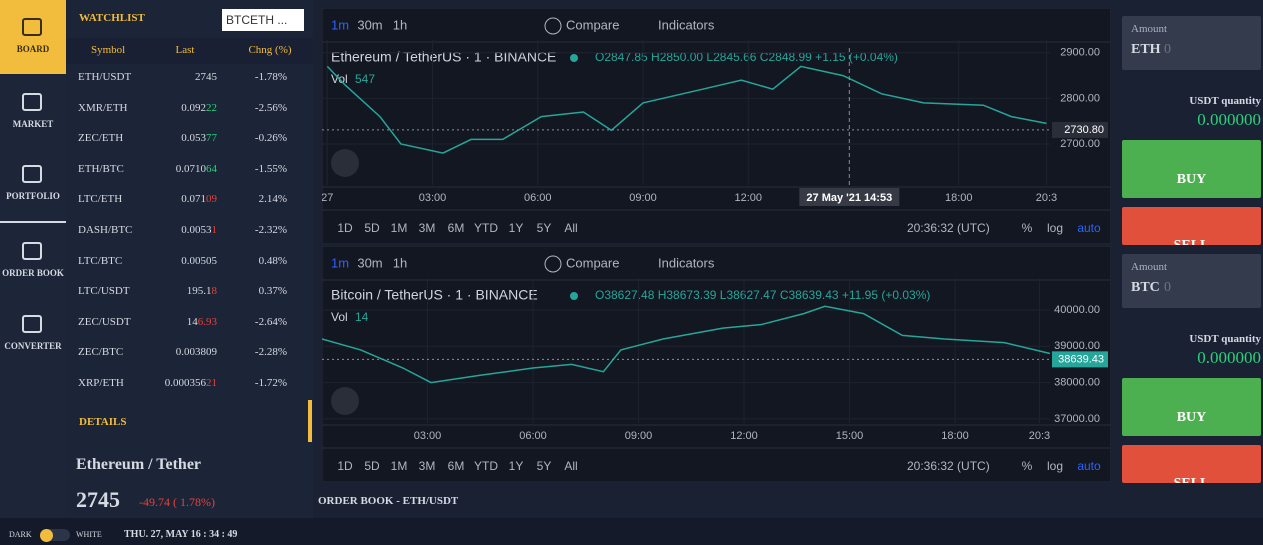  Describe the element at coordinates (211, 107) in the screenshot. I see `price-tail: 22` at that location.